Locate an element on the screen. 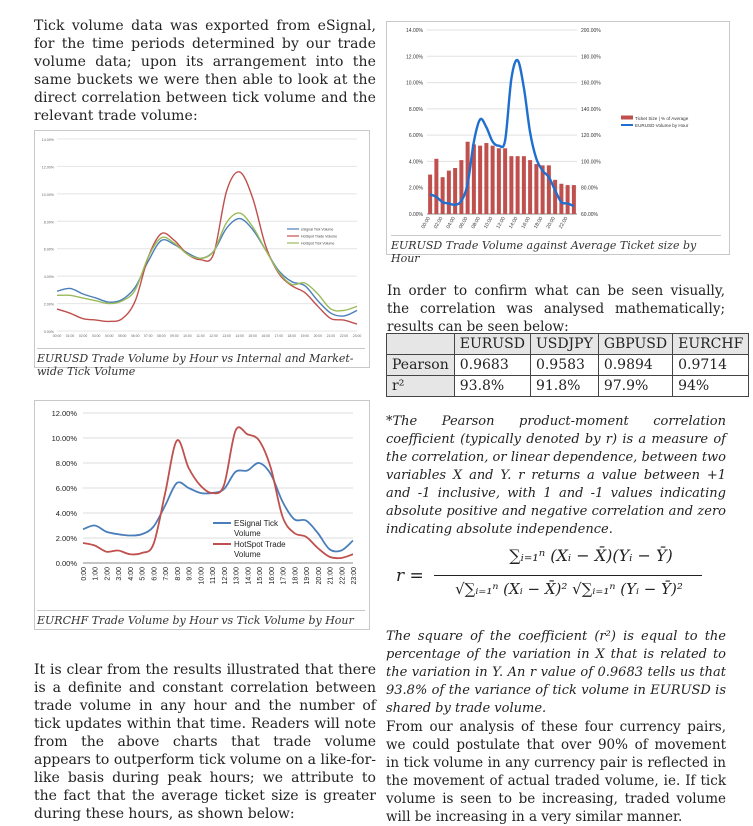 Image resolution: width=753 pixels, height=826 pixels. table-row-label: r² is located at coordinates (420, 386).